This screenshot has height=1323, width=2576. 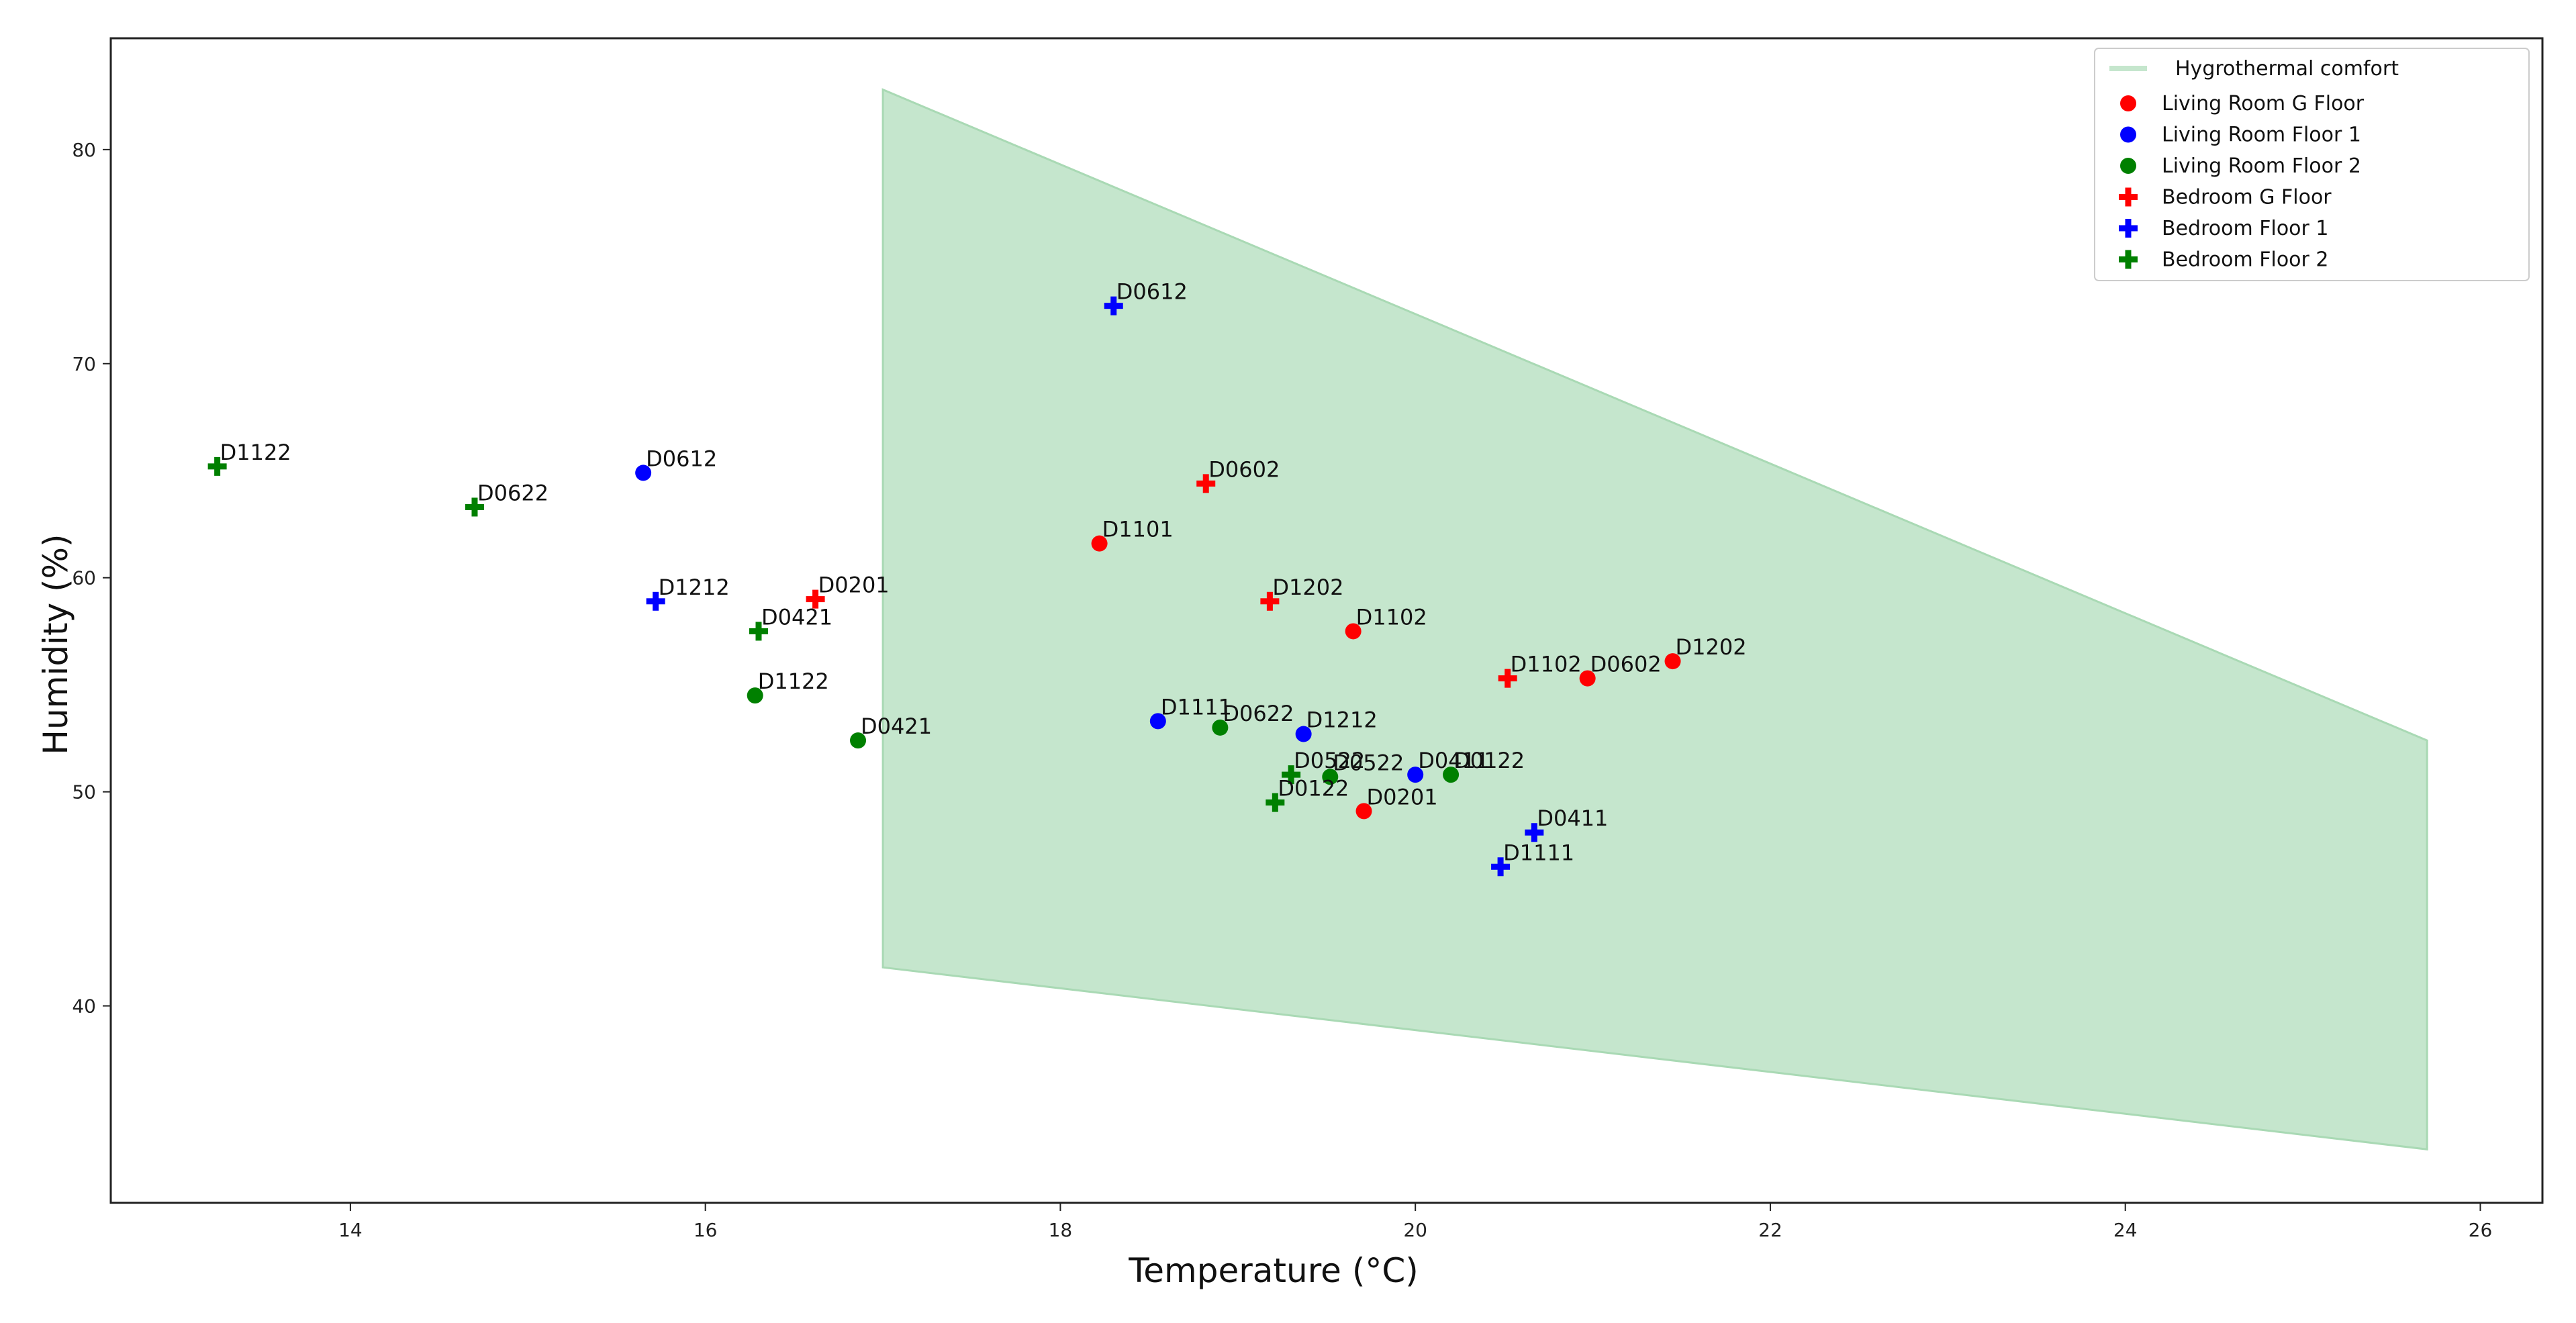 What do you see at coordinates (1194, 572) in the screenshot?
I see `series-bedroom-g-floor: D0201 D0602 D1202 D1102` at bounding box center [1194, 572].